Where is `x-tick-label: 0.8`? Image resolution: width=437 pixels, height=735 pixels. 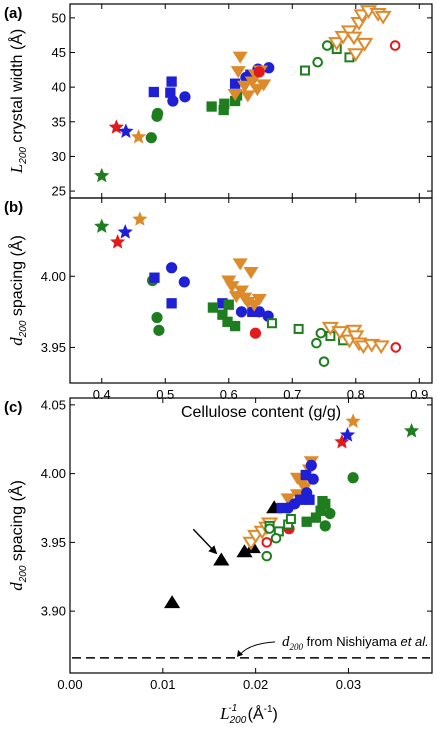 x-tick-label: 0.8 is located at coordinates (356, 394).